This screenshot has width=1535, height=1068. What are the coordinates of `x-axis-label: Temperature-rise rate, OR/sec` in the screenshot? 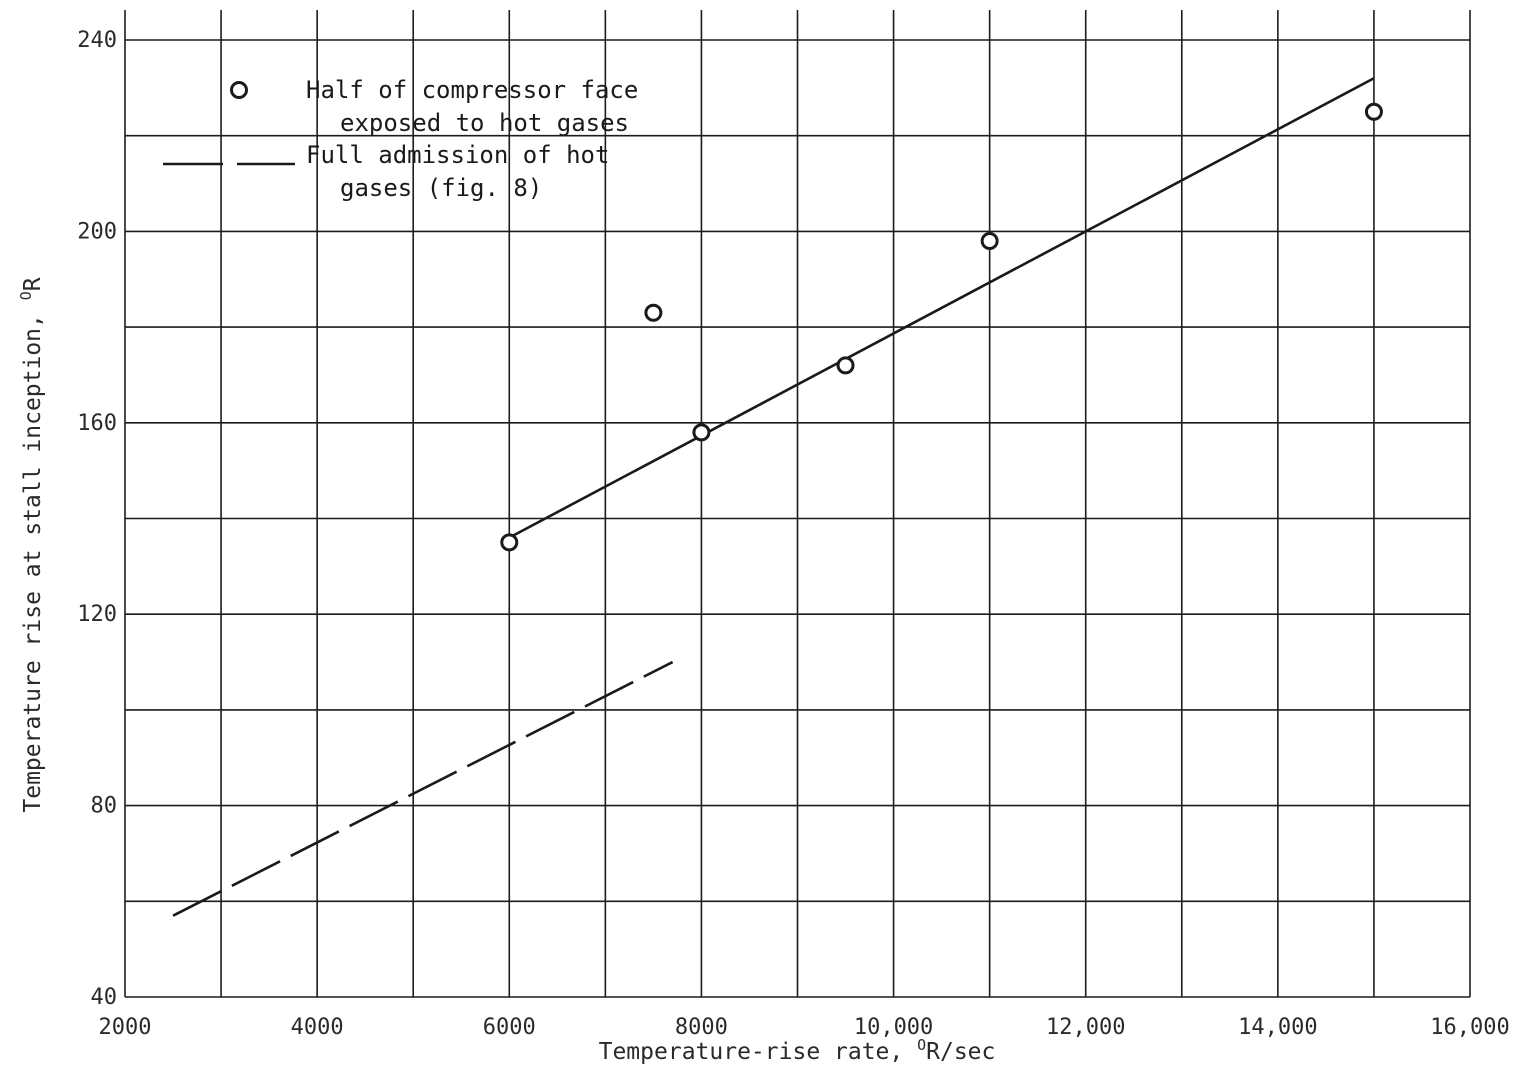 It's located at (797, 1050).